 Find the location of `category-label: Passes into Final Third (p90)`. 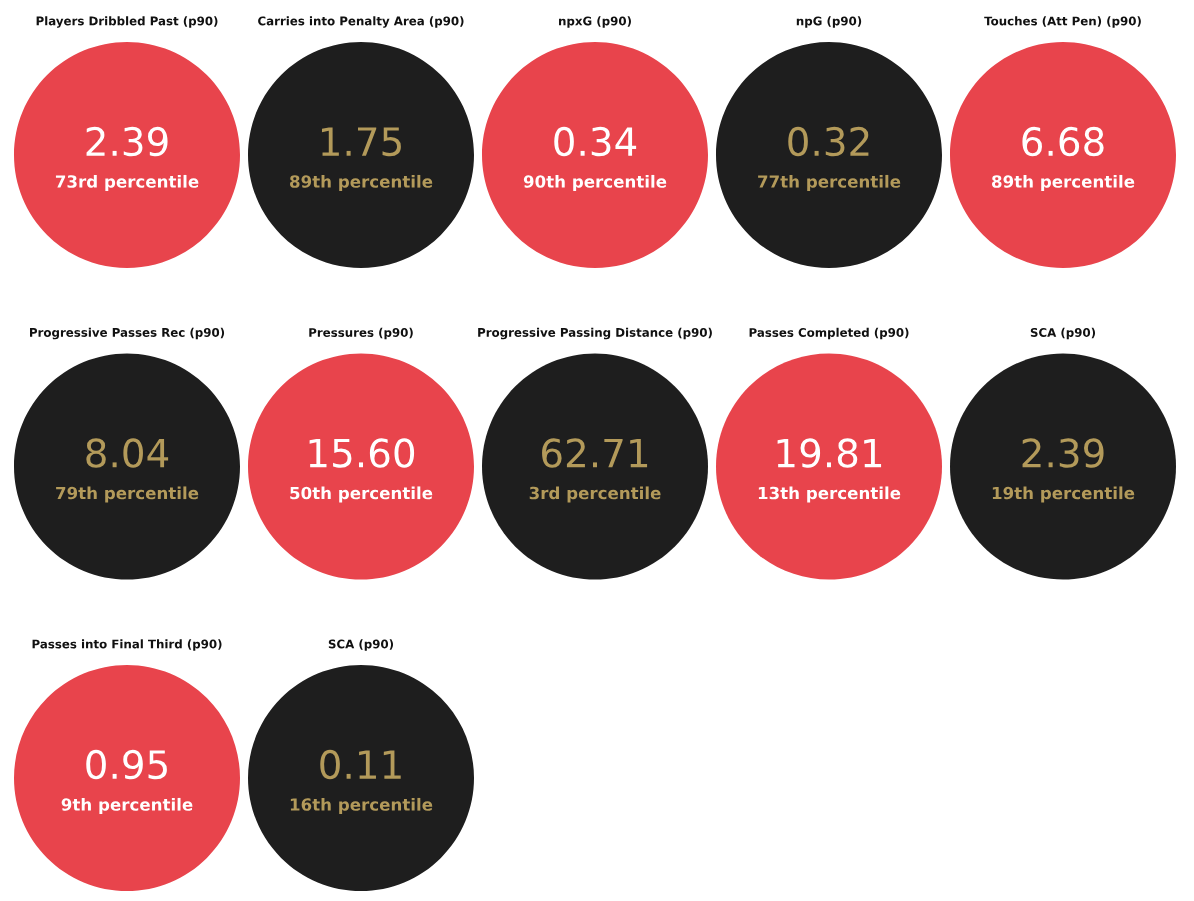

category-label: Passes into Final Third (p90) is located at coordinates (127, 645).